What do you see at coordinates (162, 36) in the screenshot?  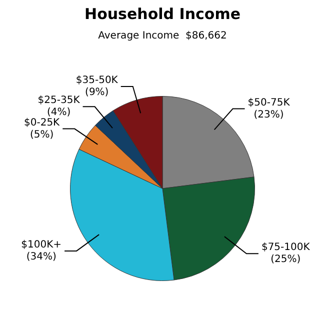 I see `chart-subtitle: Average Income $86,662` at bounding box center [162, 36].